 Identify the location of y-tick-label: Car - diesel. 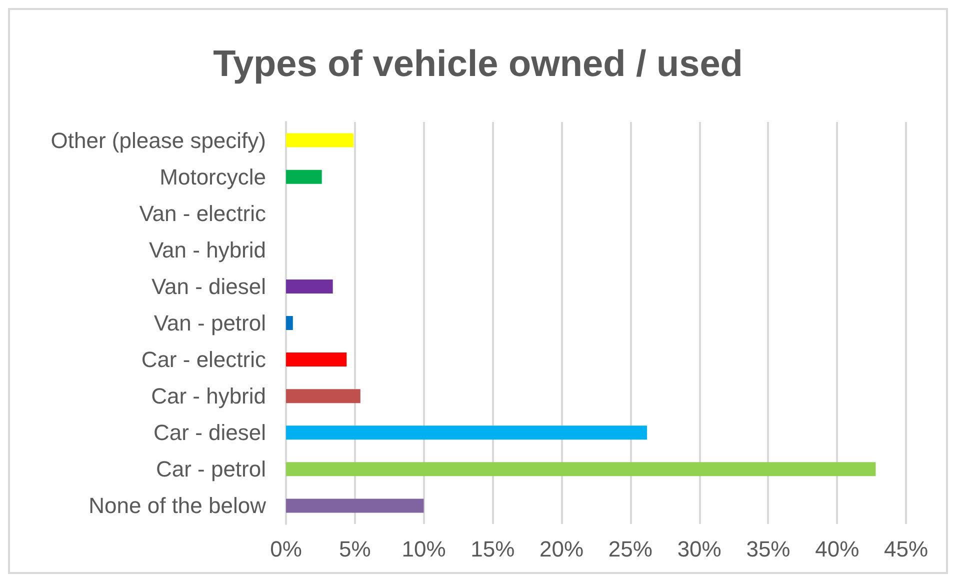
(210, 433).